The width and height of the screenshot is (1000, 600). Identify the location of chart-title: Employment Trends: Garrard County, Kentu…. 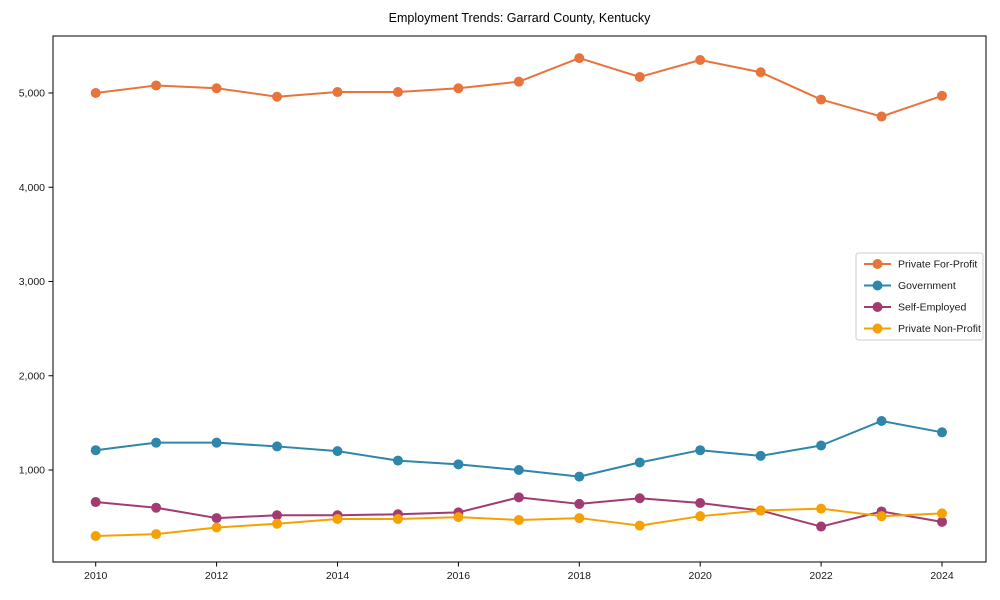
(520, 18).